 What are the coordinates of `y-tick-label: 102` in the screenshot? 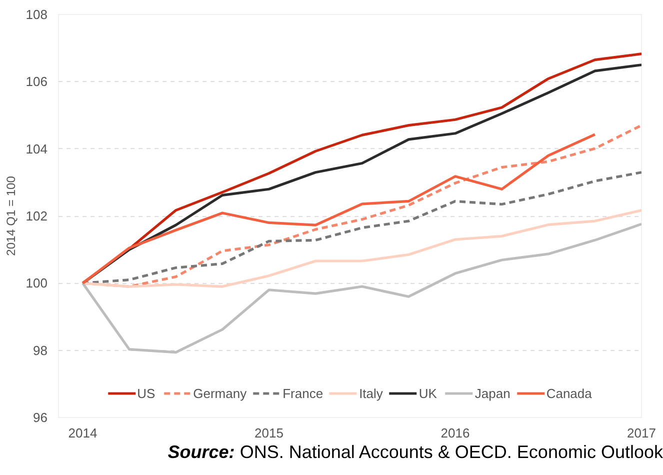 It's located at (37, 216).